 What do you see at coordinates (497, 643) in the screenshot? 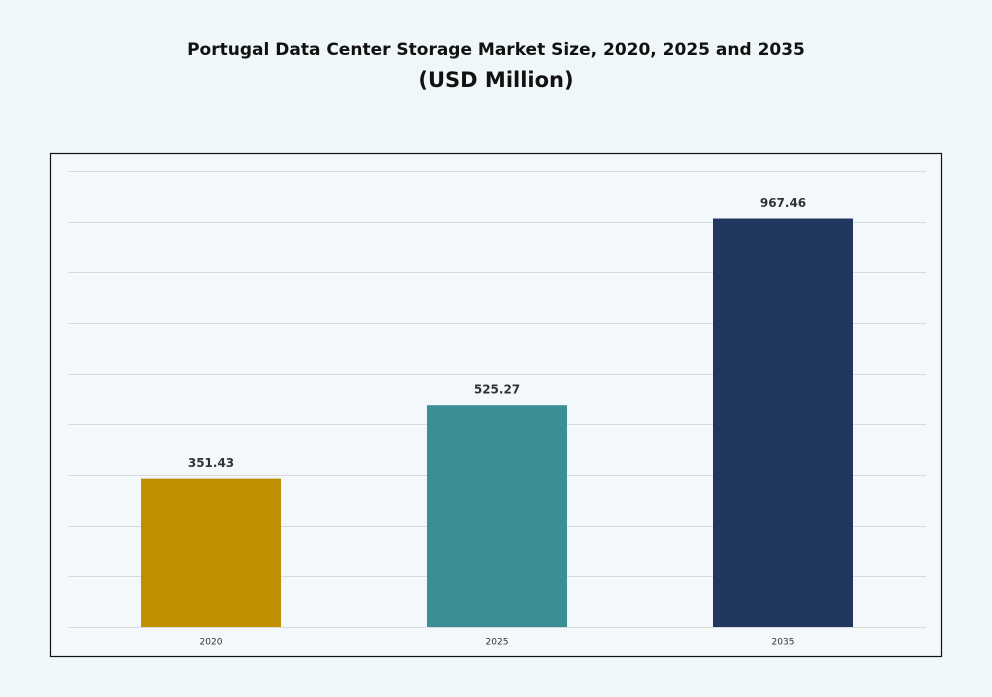
I see `x-tick-label: 2025` at bounding box center [497, 643].